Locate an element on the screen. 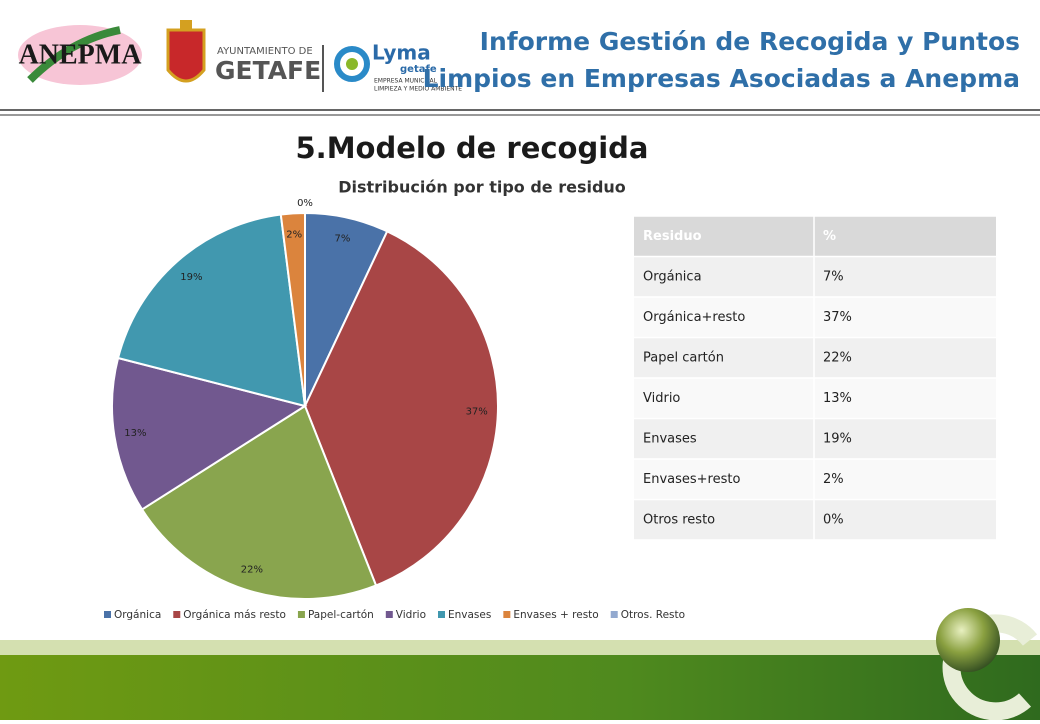 The height and width of the screenshot is (724, 1040). data-label: 37% is located at coordinates (477, 411).